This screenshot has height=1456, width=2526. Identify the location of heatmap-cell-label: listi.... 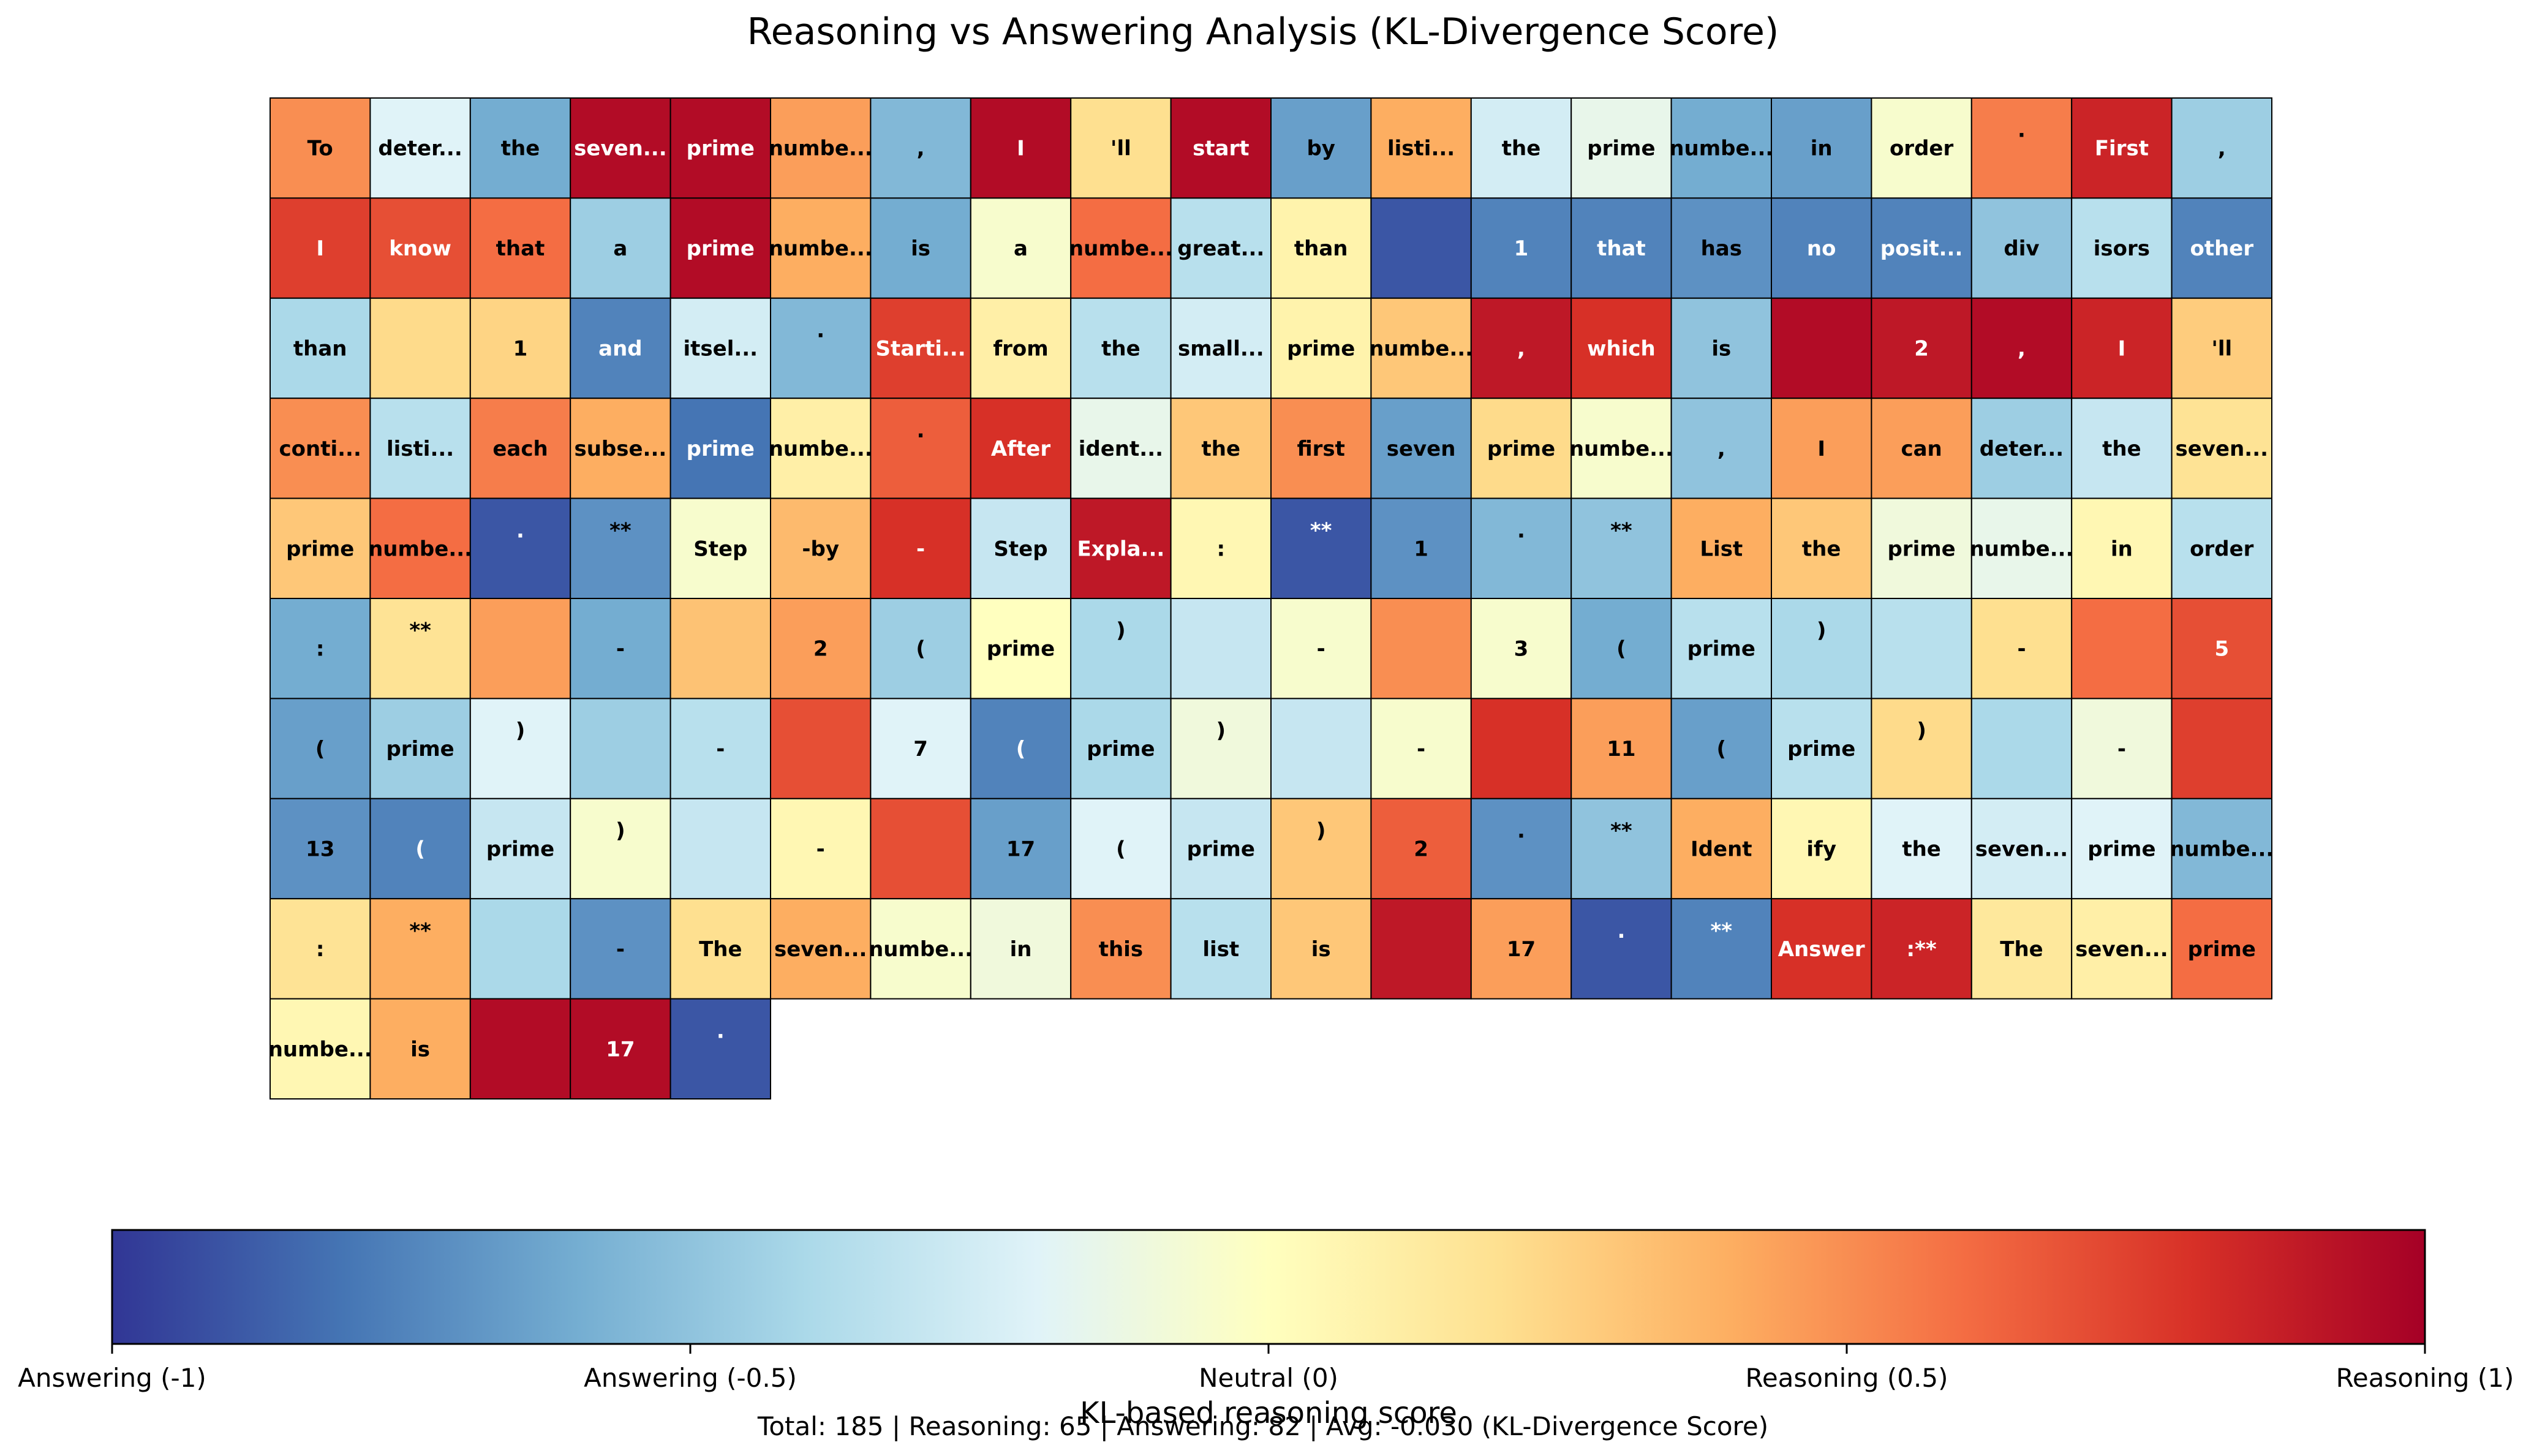
(1421, 149).